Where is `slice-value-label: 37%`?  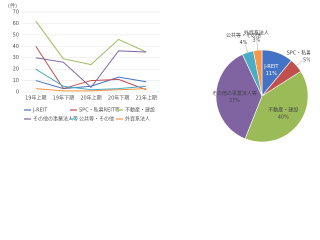 slice-value-label: 37% is located at coordinates (234, 101).